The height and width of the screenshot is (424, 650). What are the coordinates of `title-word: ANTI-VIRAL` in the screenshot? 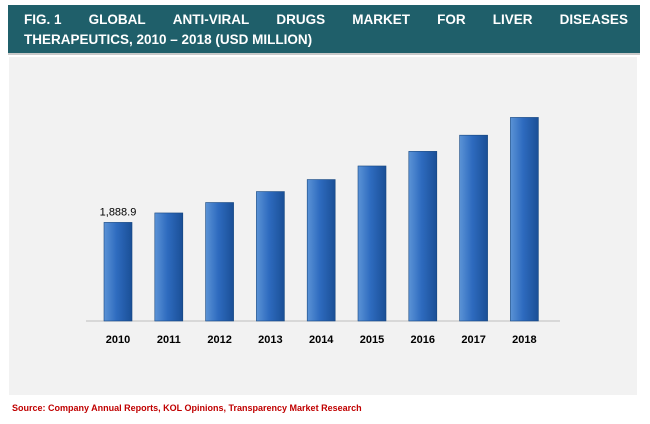 It's located at (211, 19).